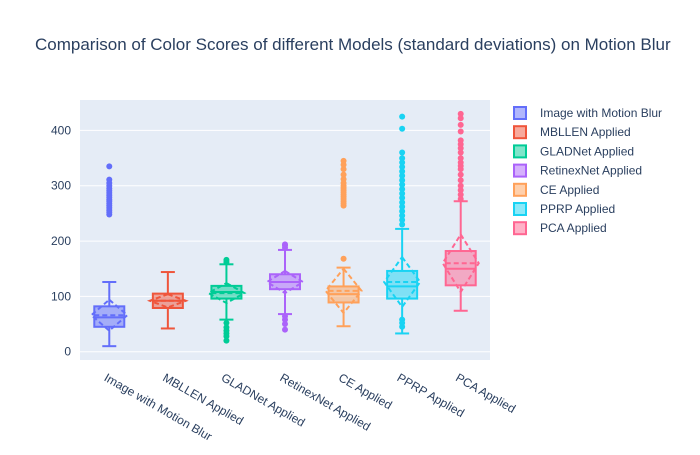  I want to click on y-axis-tick-labels: 0 100 200 300 400, so click(61, 240).